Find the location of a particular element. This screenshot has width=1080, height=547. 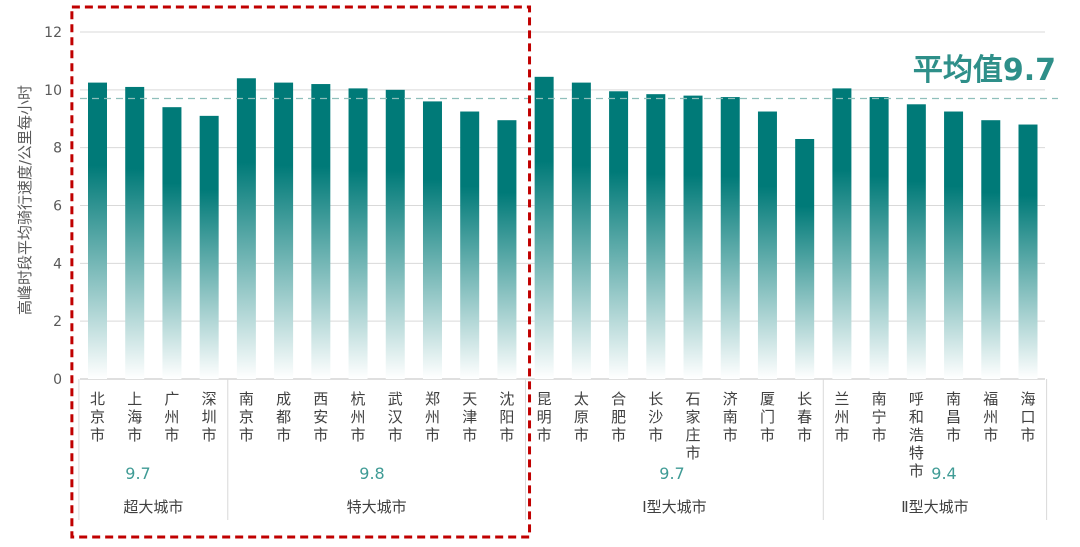

bar-呼和浩特市 is located at coordinates (916, 242).